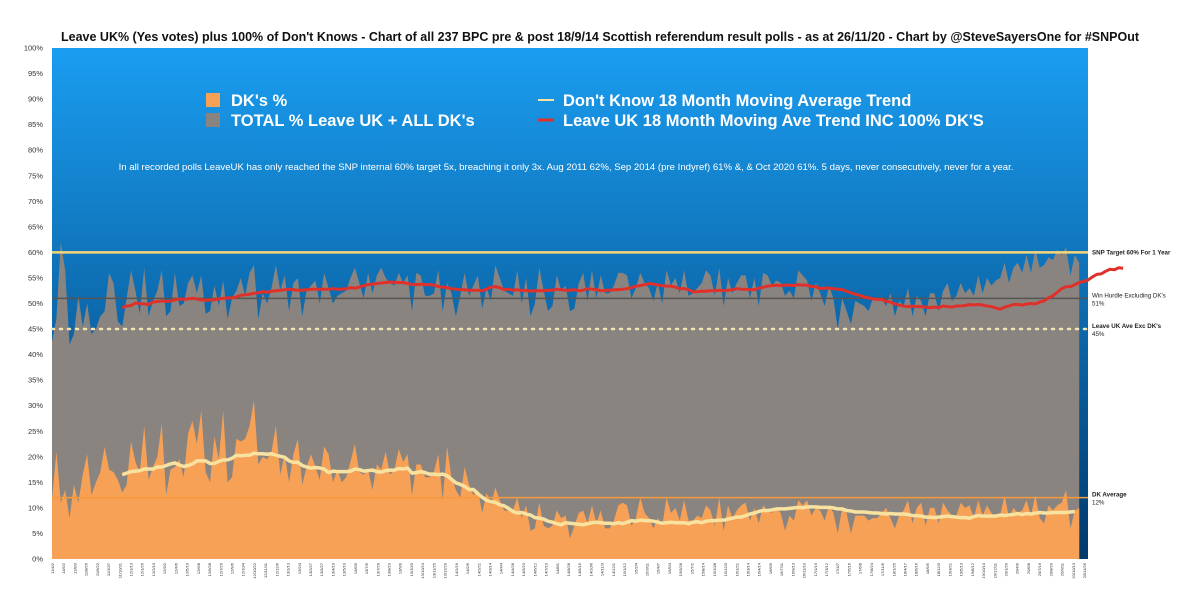 The height and width of the screenshot is (608, 1200). Describe the element at coordinates (837, 568) in the screenshot. I see `x-tick-label: 17/4/7` at that location.